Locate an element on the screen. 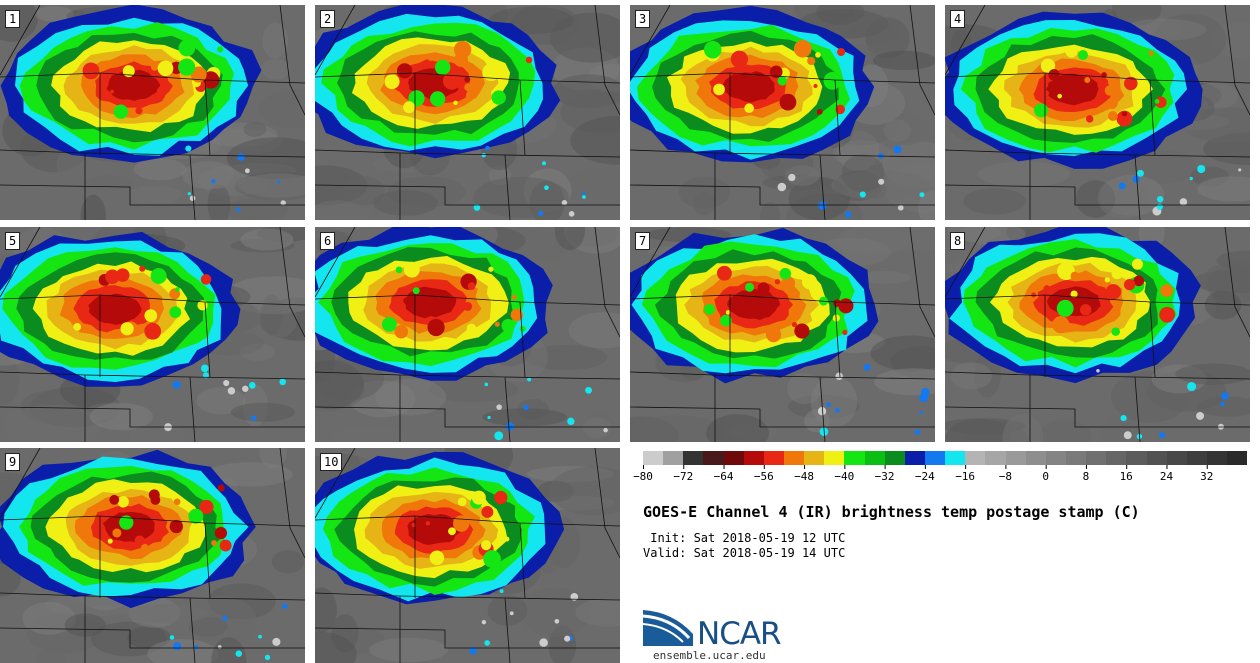 The height and width of the screenshot is (663, 1260). colorbar-tick-label: 16 is located at coordinates (1126, 476).